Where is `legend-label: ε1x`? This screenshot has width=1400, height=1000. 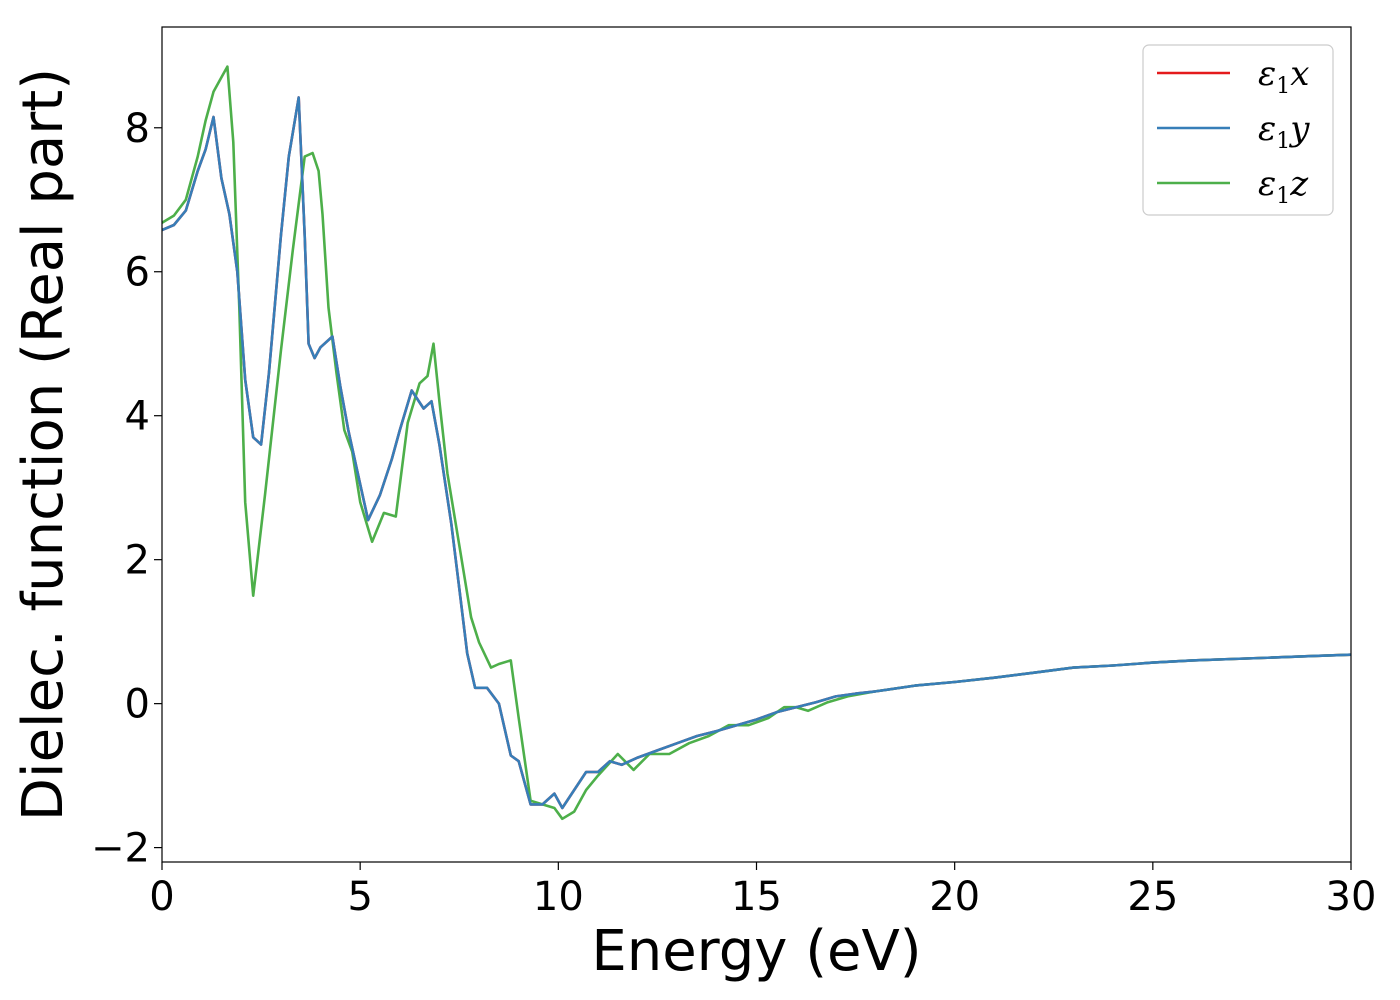 legend-label: ε1x is located at coordinates (1283, 76).